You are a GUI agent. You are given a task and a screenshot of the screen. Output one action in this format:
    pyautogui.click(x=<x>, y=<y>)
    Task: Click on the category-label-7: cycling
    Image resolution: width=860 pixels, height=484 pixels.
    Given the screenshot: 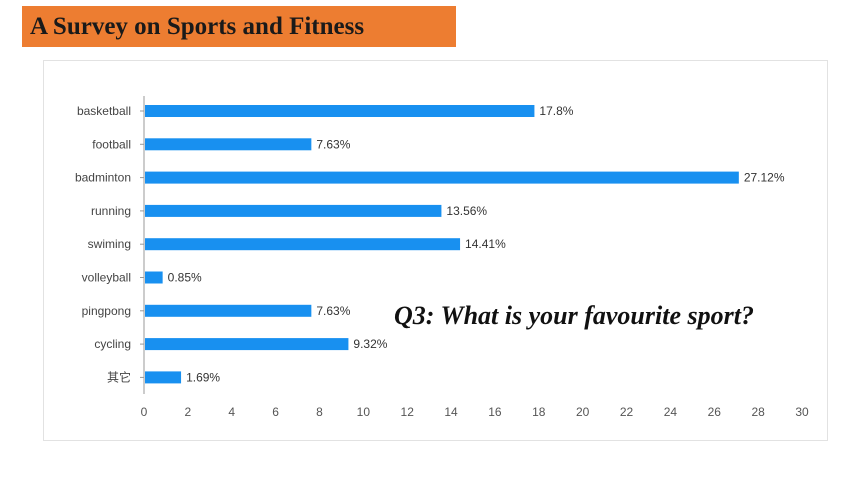 What is the action you would take?
    pyautogui.click(x=112, y=344)
    